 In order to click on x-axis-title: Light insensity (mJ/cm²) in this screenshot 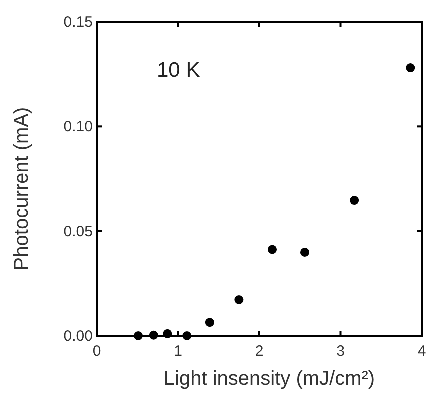, I will do `click(270, 379)`.